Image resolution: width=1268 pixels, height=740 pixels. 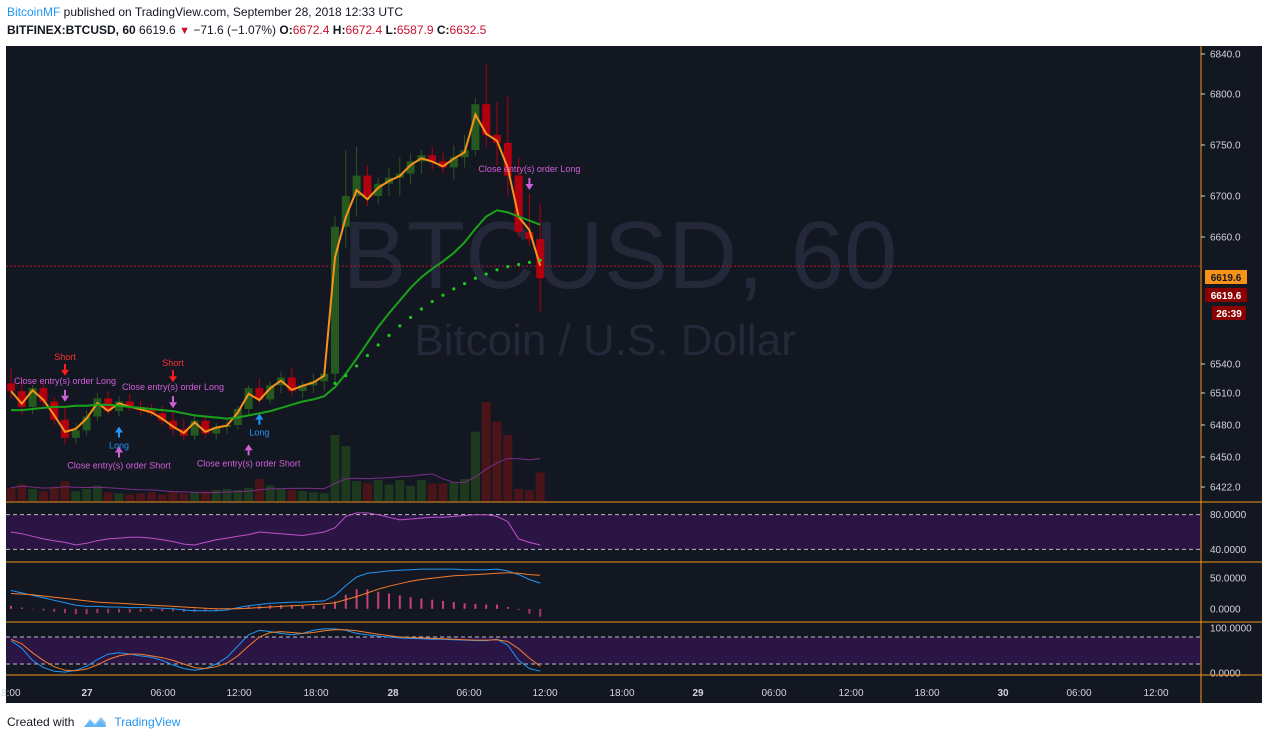 I want to click on price-tick-label: 6700.0, so click(x=1225, y=197).